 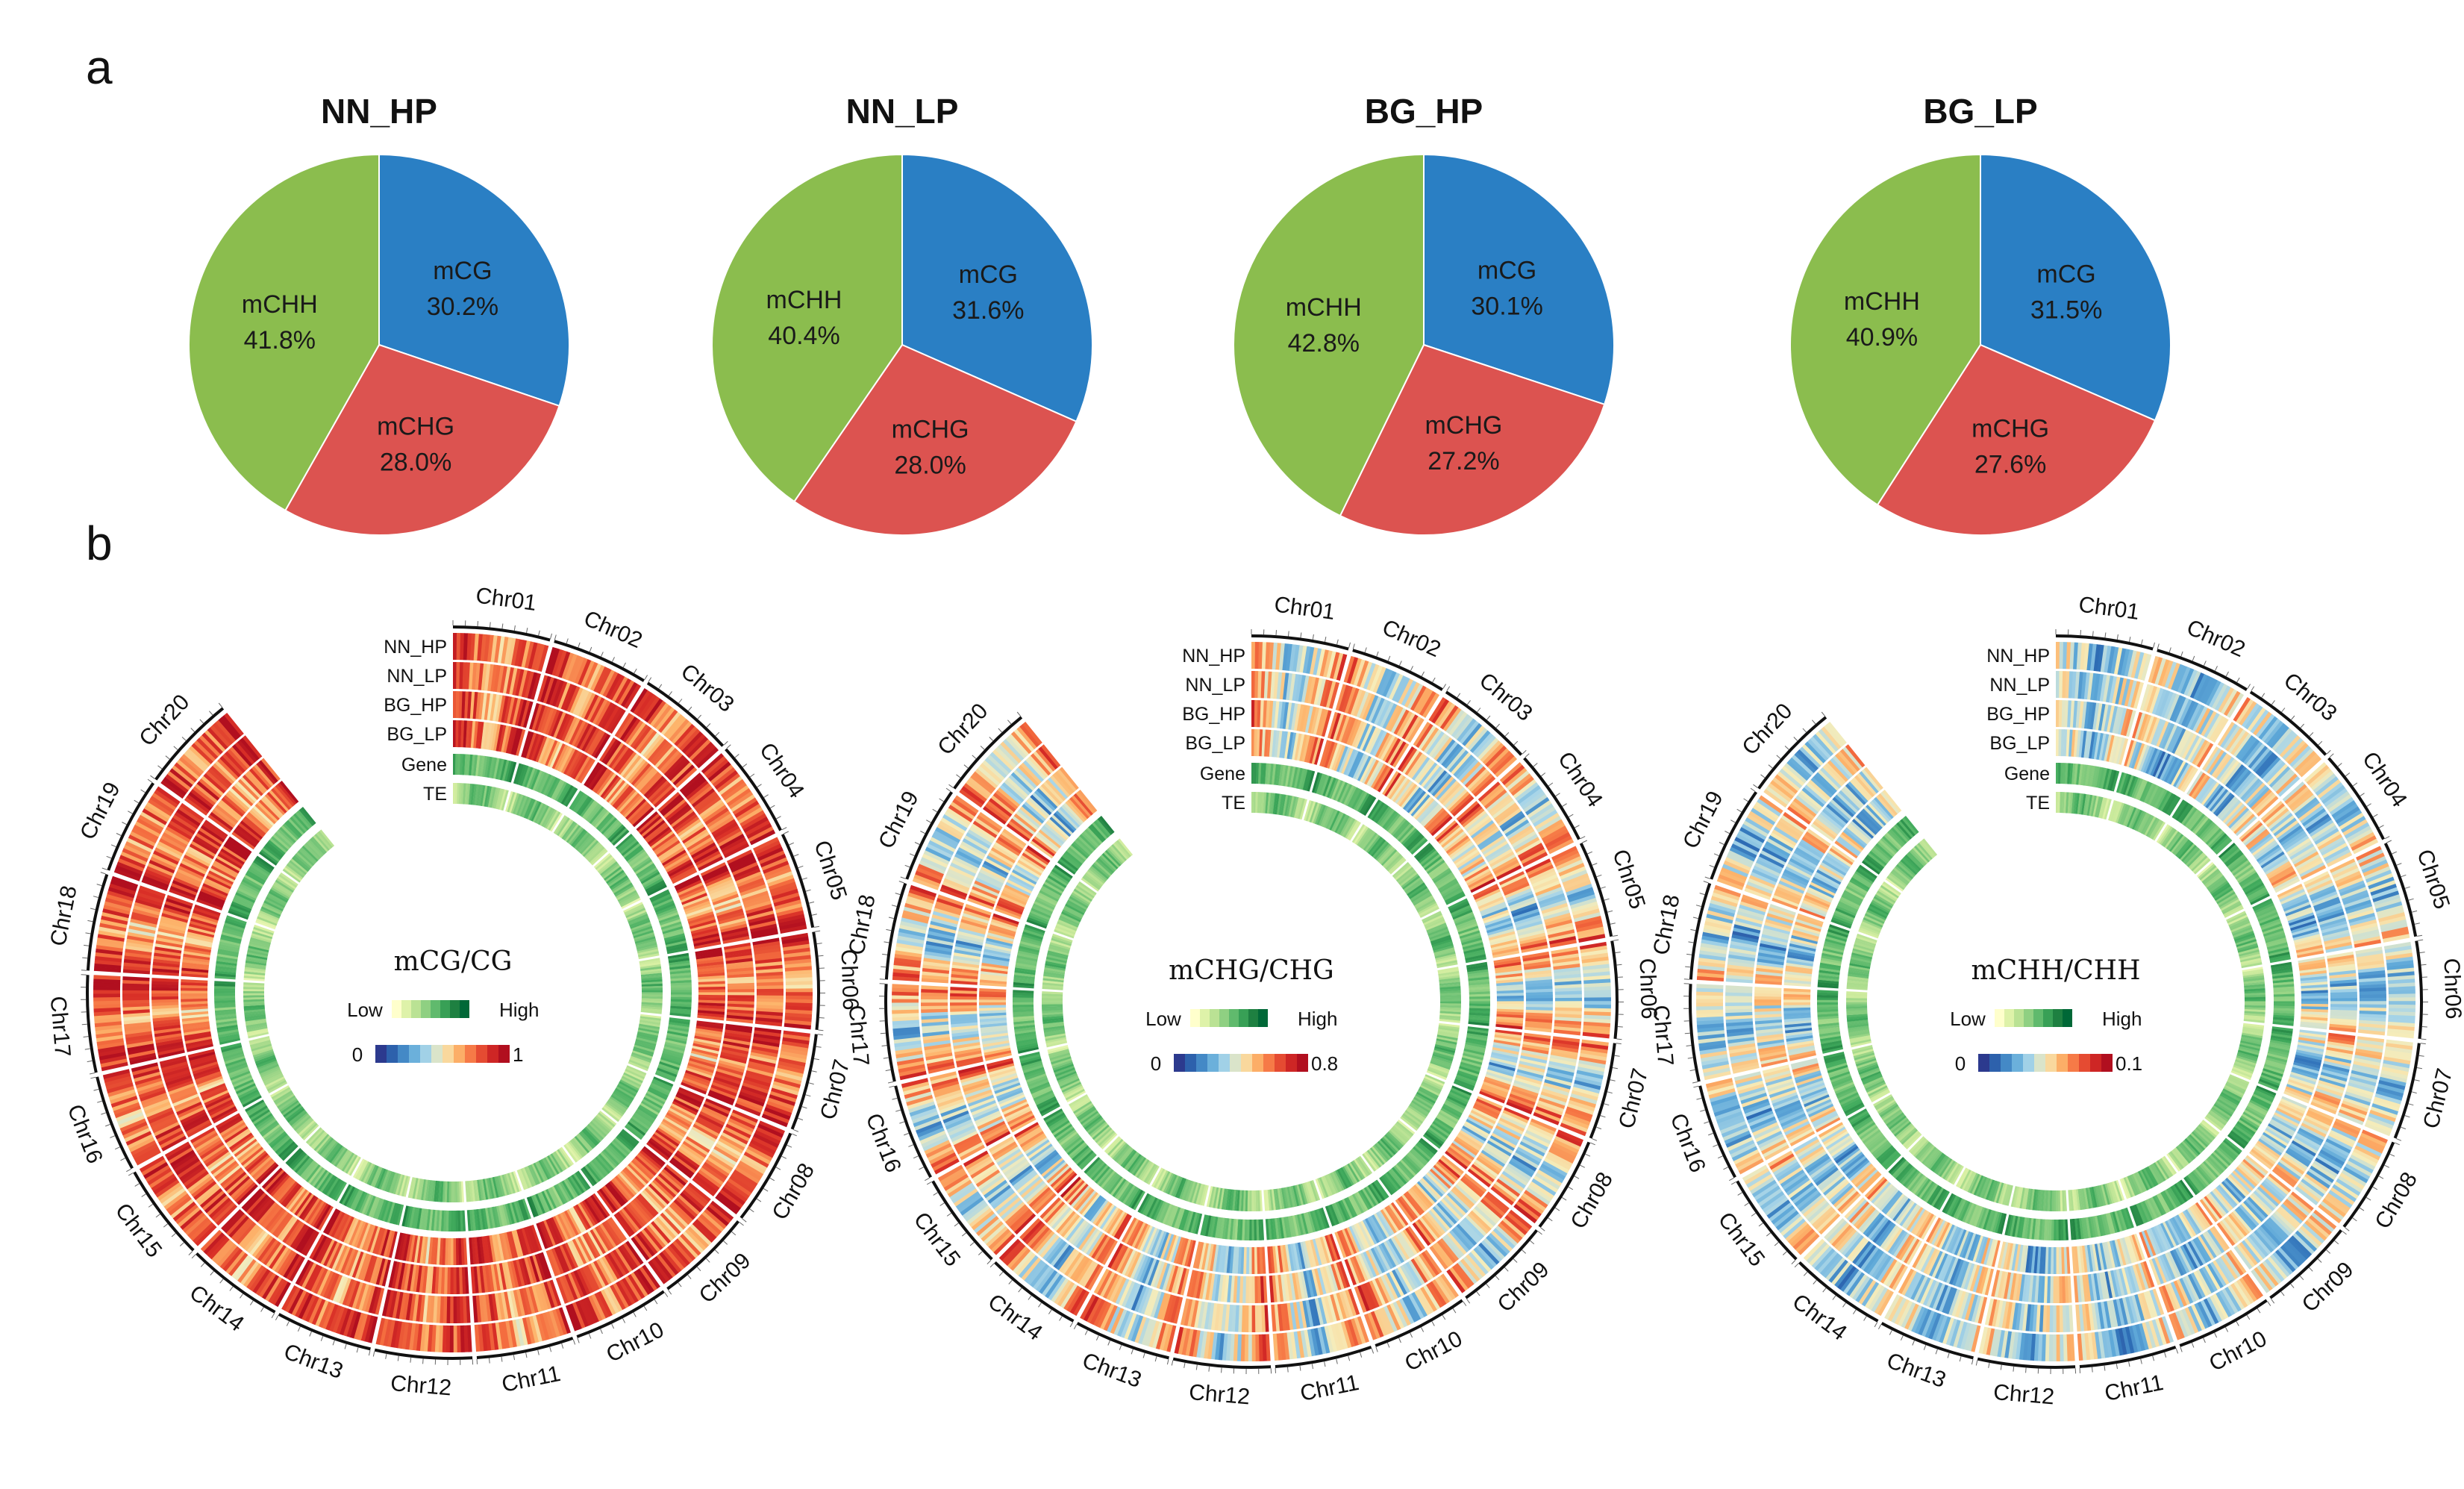 I want to click on chromosome-label-chr08: Chr08, so click(x=793, y=1191).